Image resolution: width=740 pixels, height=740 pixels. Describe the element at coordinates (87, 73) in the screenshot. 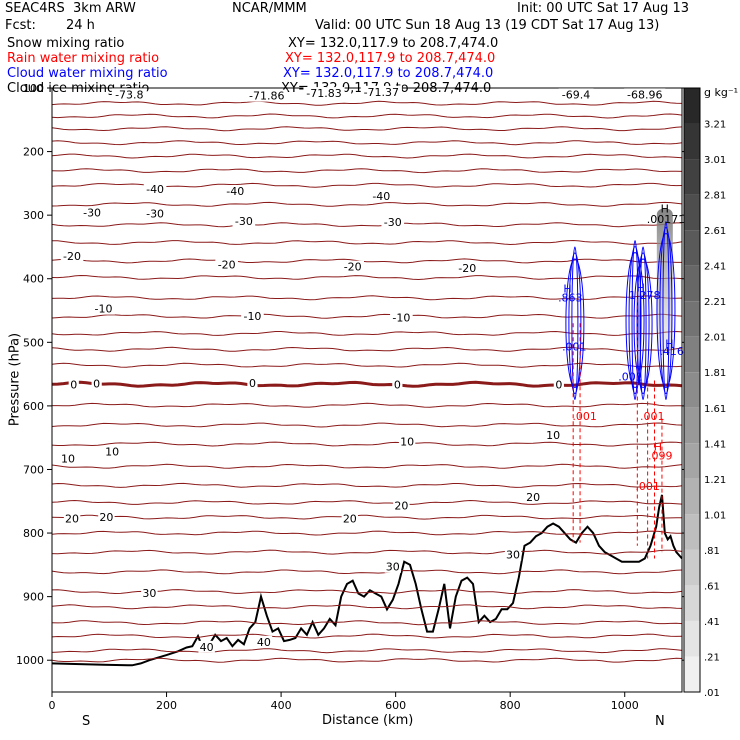

I see `legend-cloudwater-name: Cloud water mixing ratio` at that location.